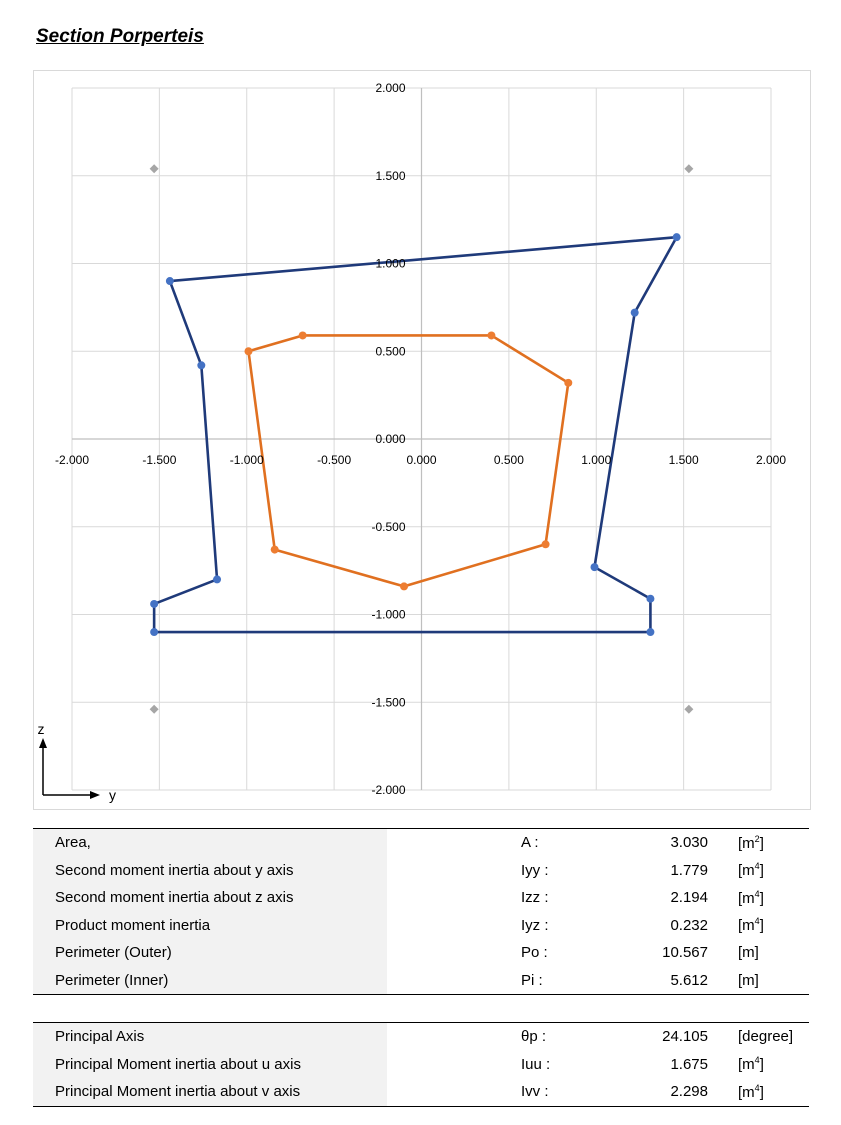 This screenshot has width=841, height=1125. Describe the element at coordinates (43, 743) in the screenshot. I see `z-arrow-head` at that location.